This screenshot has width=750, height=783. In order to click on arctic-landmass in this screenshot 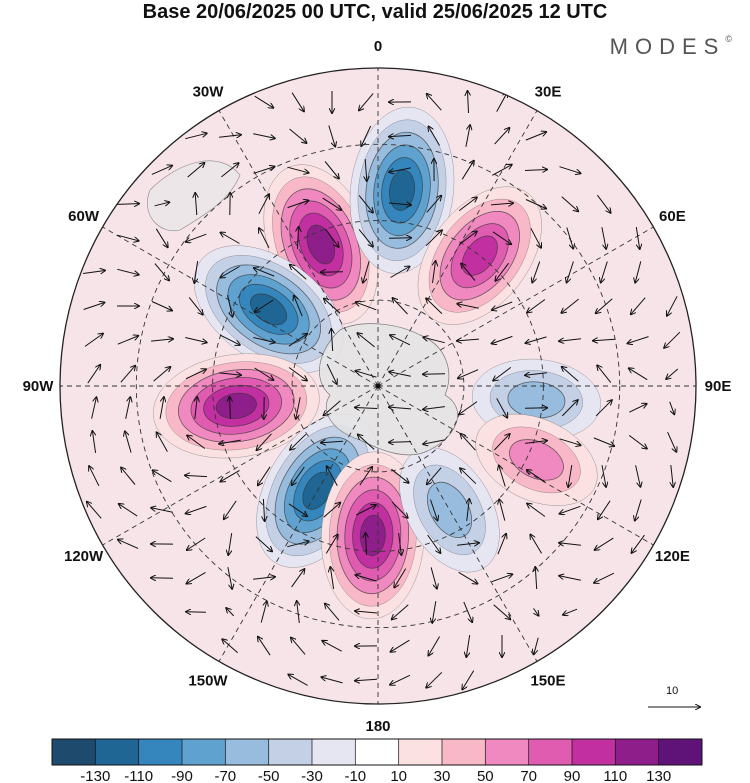, I will do `click(388, 389)`.